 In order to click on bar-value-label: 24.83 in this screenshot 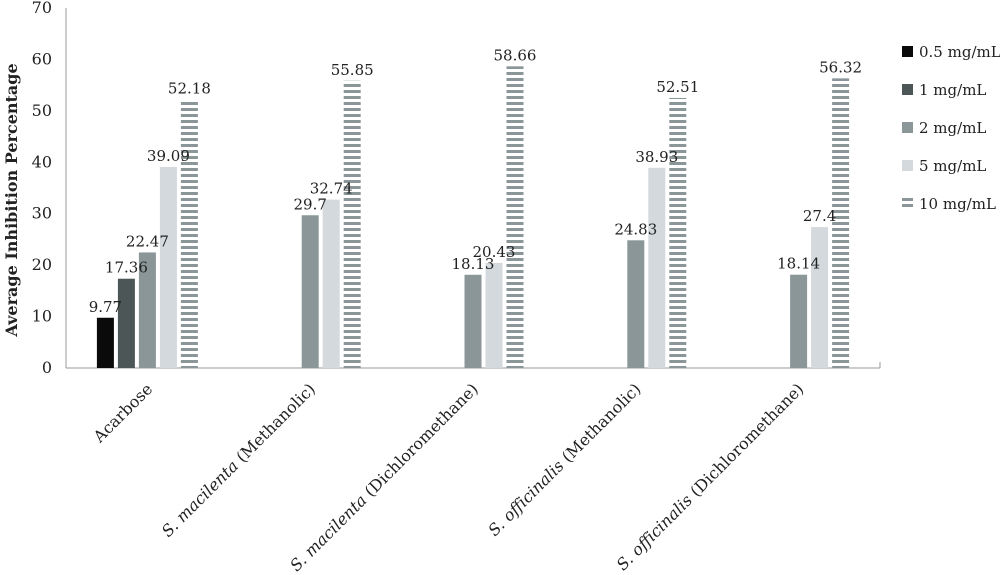, I will do `click(635, 229)`.